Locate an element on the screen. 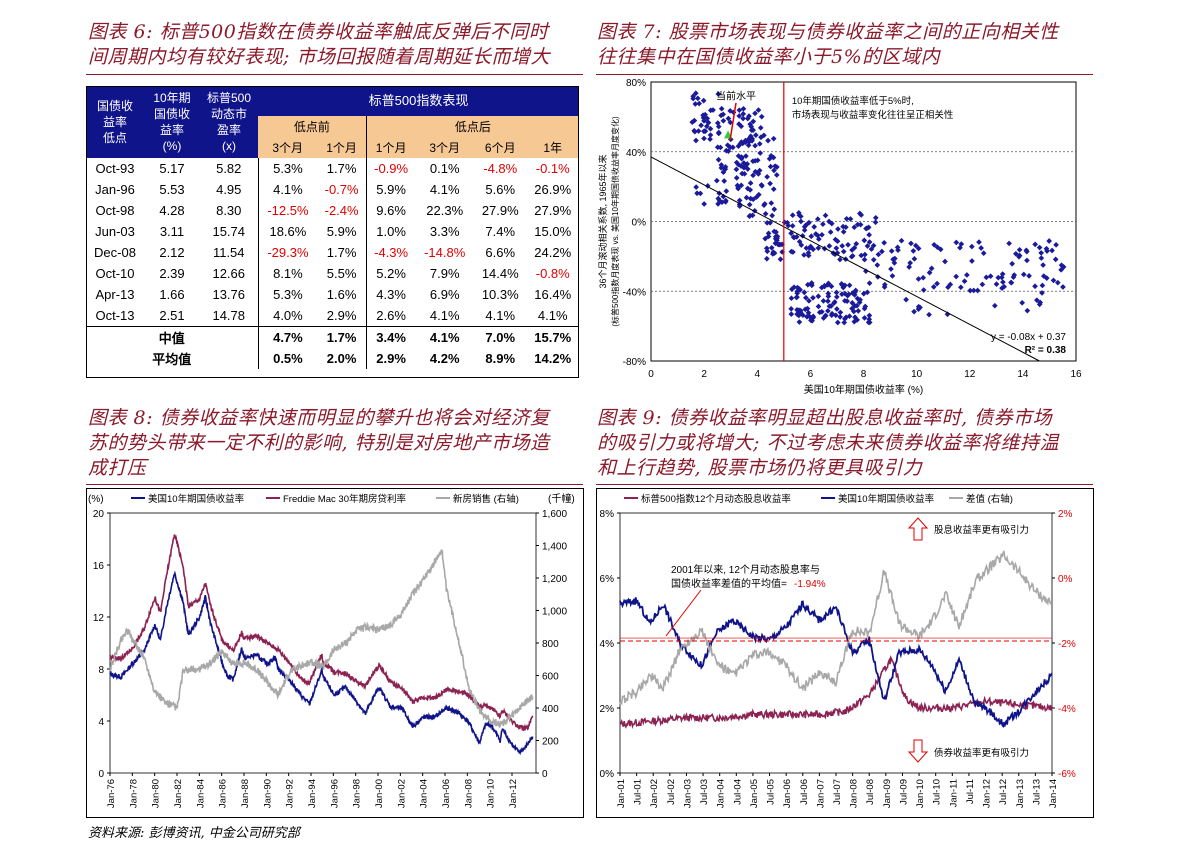 The height and width of the screenshot is (859, 1191). row-value: 4.1% is located at coordinates (287, 189).